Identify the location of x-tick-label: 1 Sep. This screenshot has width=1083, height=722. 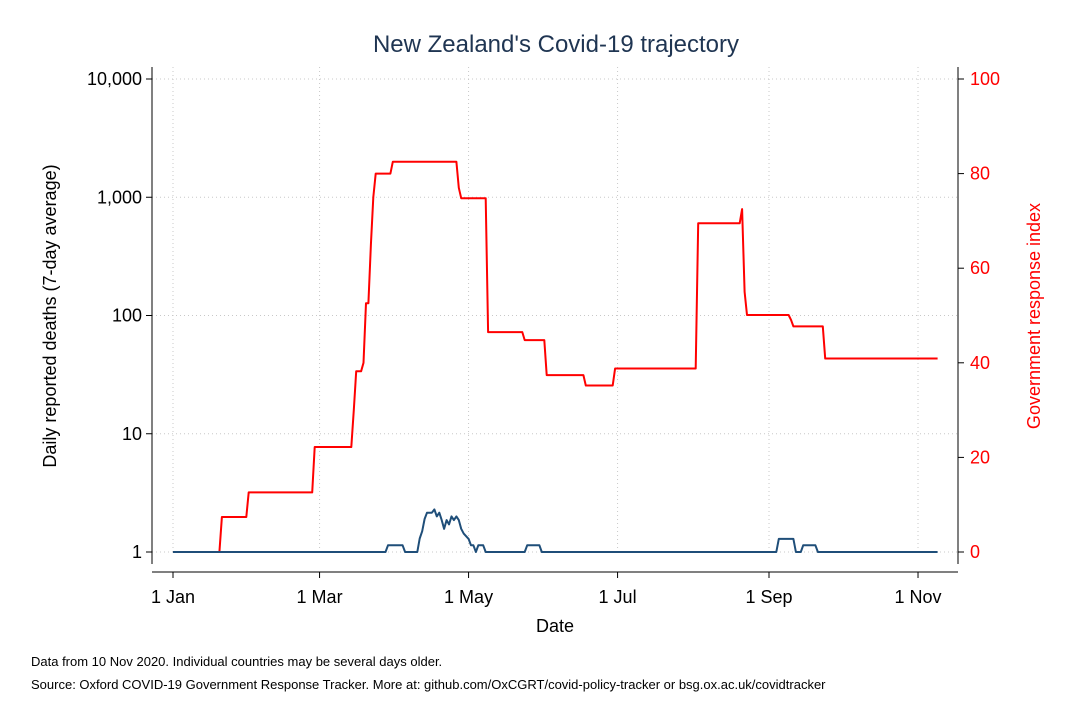
(768, 597).